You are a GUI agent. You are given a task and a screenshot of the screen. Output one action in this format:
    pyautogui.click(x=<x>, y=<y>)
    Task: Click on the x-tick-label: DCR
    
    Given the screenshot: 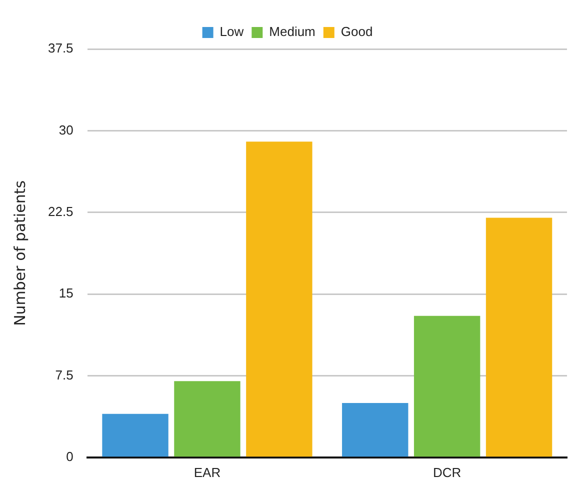 What is the action you would take?
    pyautogui.click(x=447, y=472)
    